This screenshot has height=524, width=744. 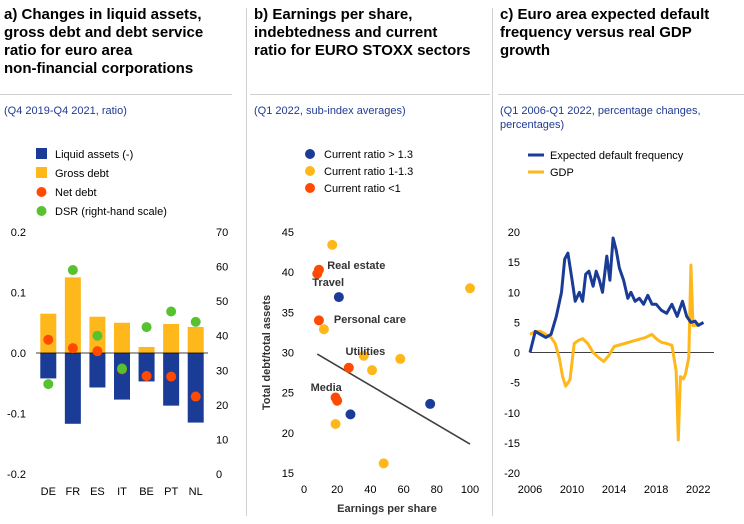 What do you see at coordinates (171, 492) in the screenshot?
I see `x-tick-label-a: PT` at bounding box center [171, 492].